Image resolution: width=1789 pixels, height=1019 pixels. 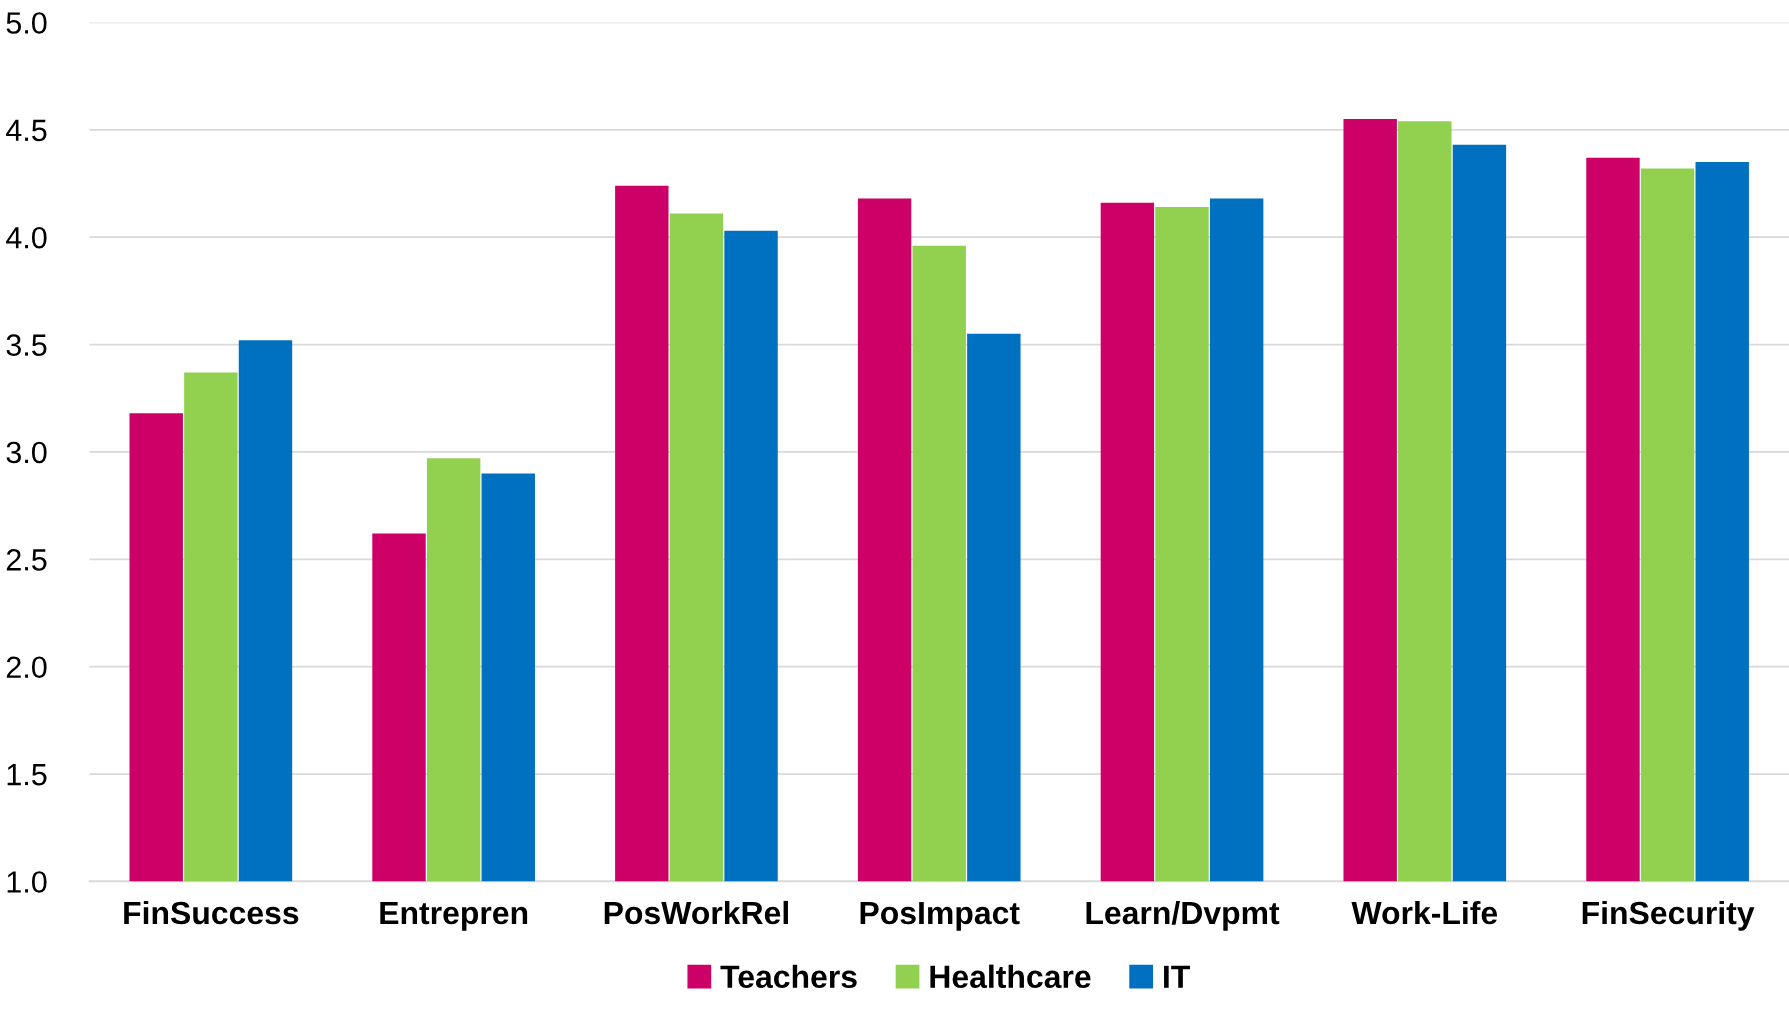 I want to click on y-tick-label: 3.5, so click(x=26, y=345).